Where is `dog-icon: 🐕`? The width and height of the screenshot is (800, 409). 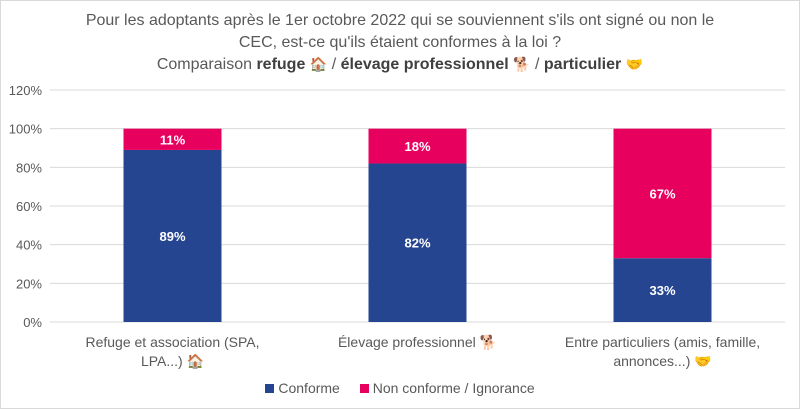 dog-icon: 🐕 is located at coordinates (522, 65).